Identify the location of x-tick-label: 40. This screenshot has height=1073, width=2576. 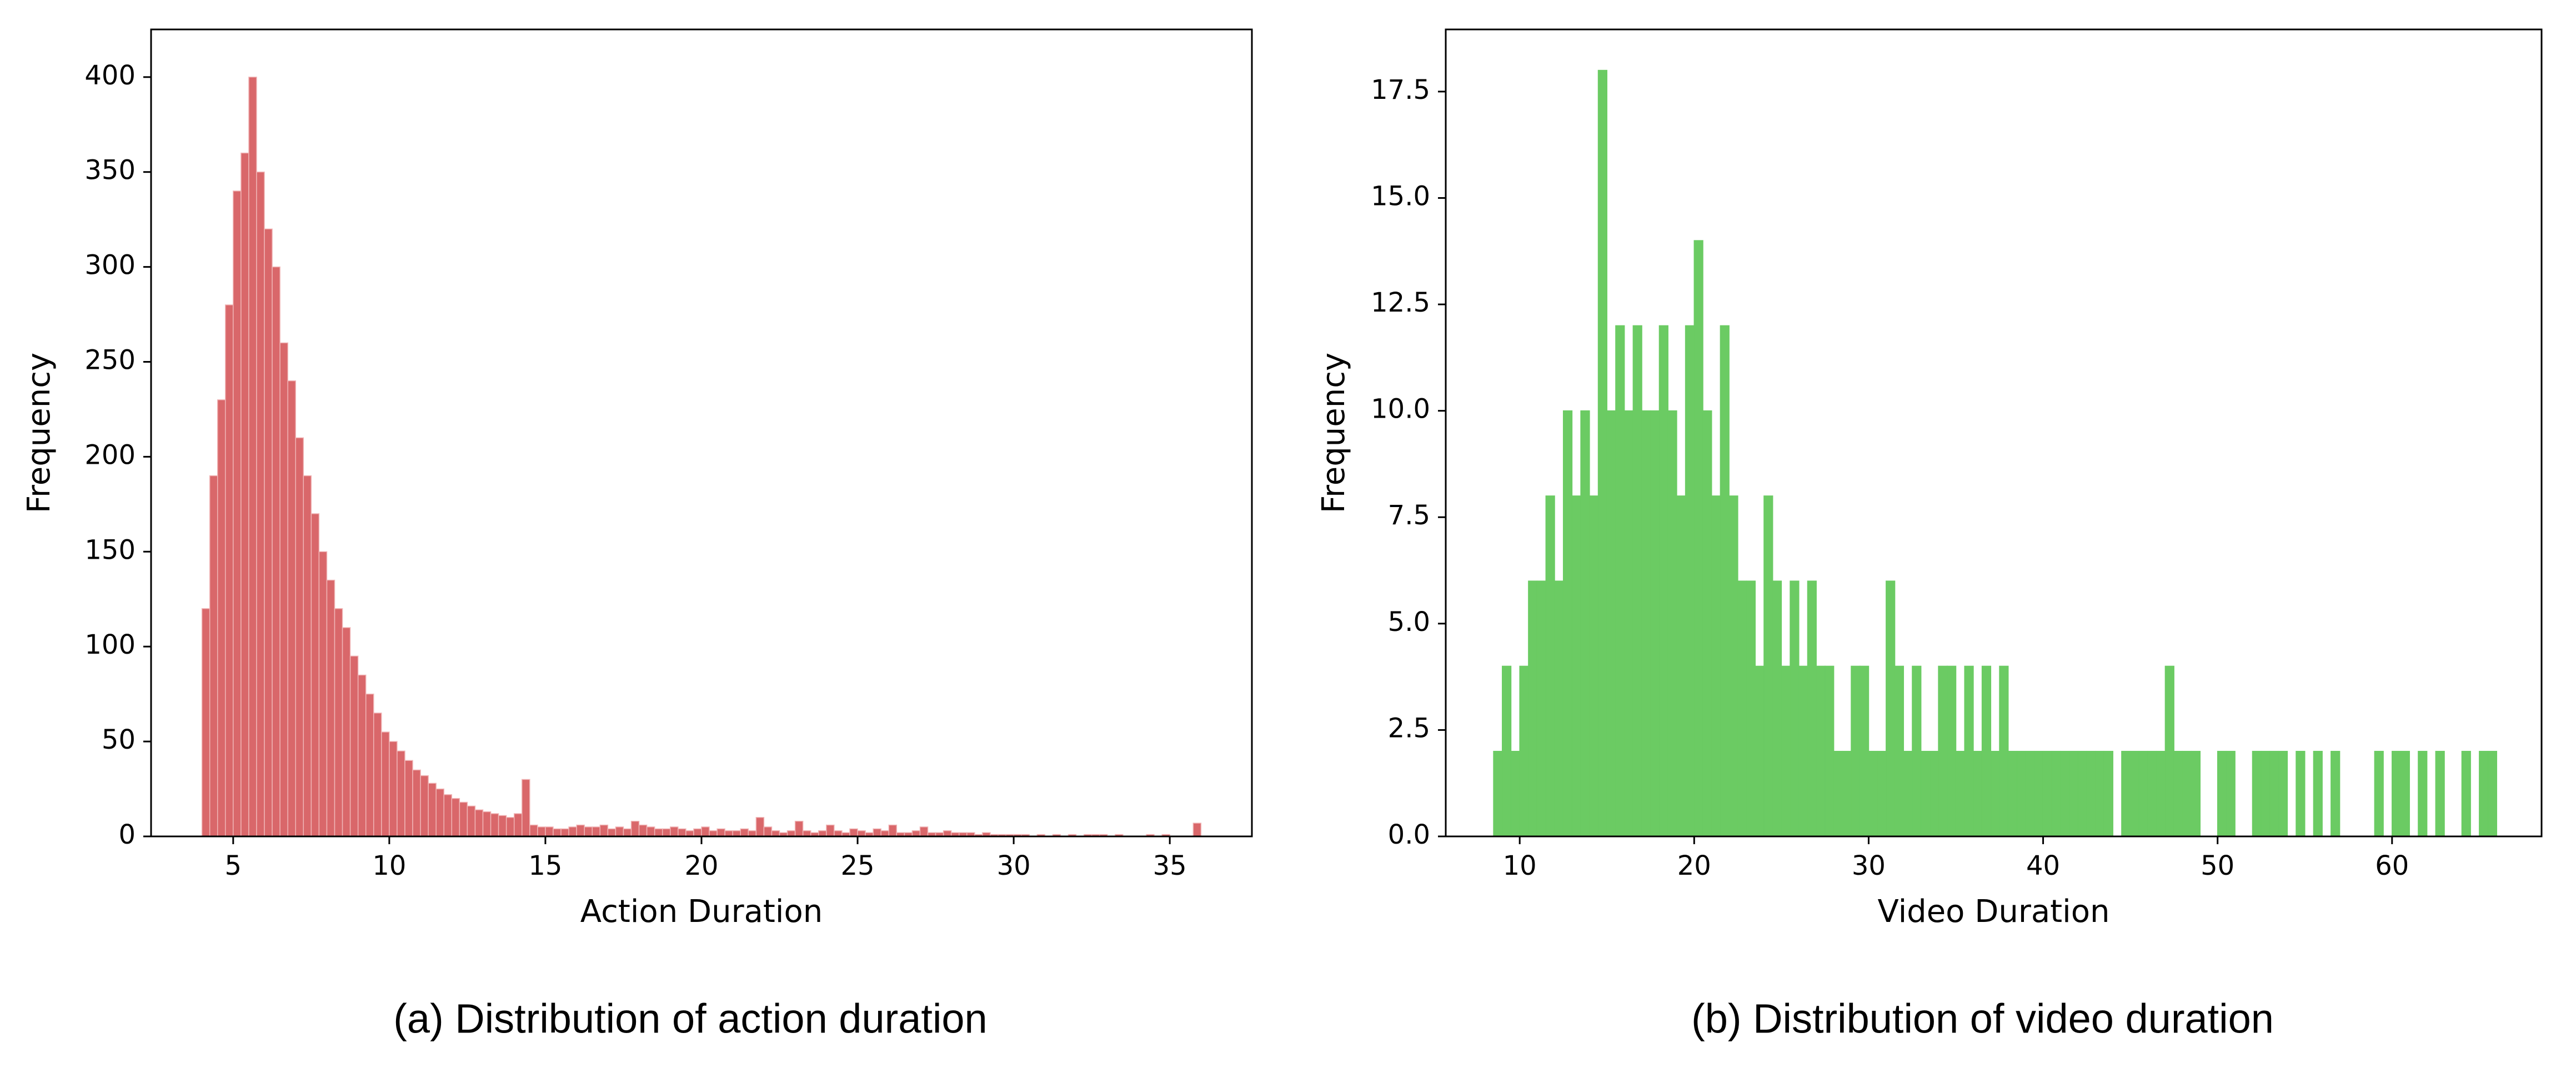
(2043, 865).